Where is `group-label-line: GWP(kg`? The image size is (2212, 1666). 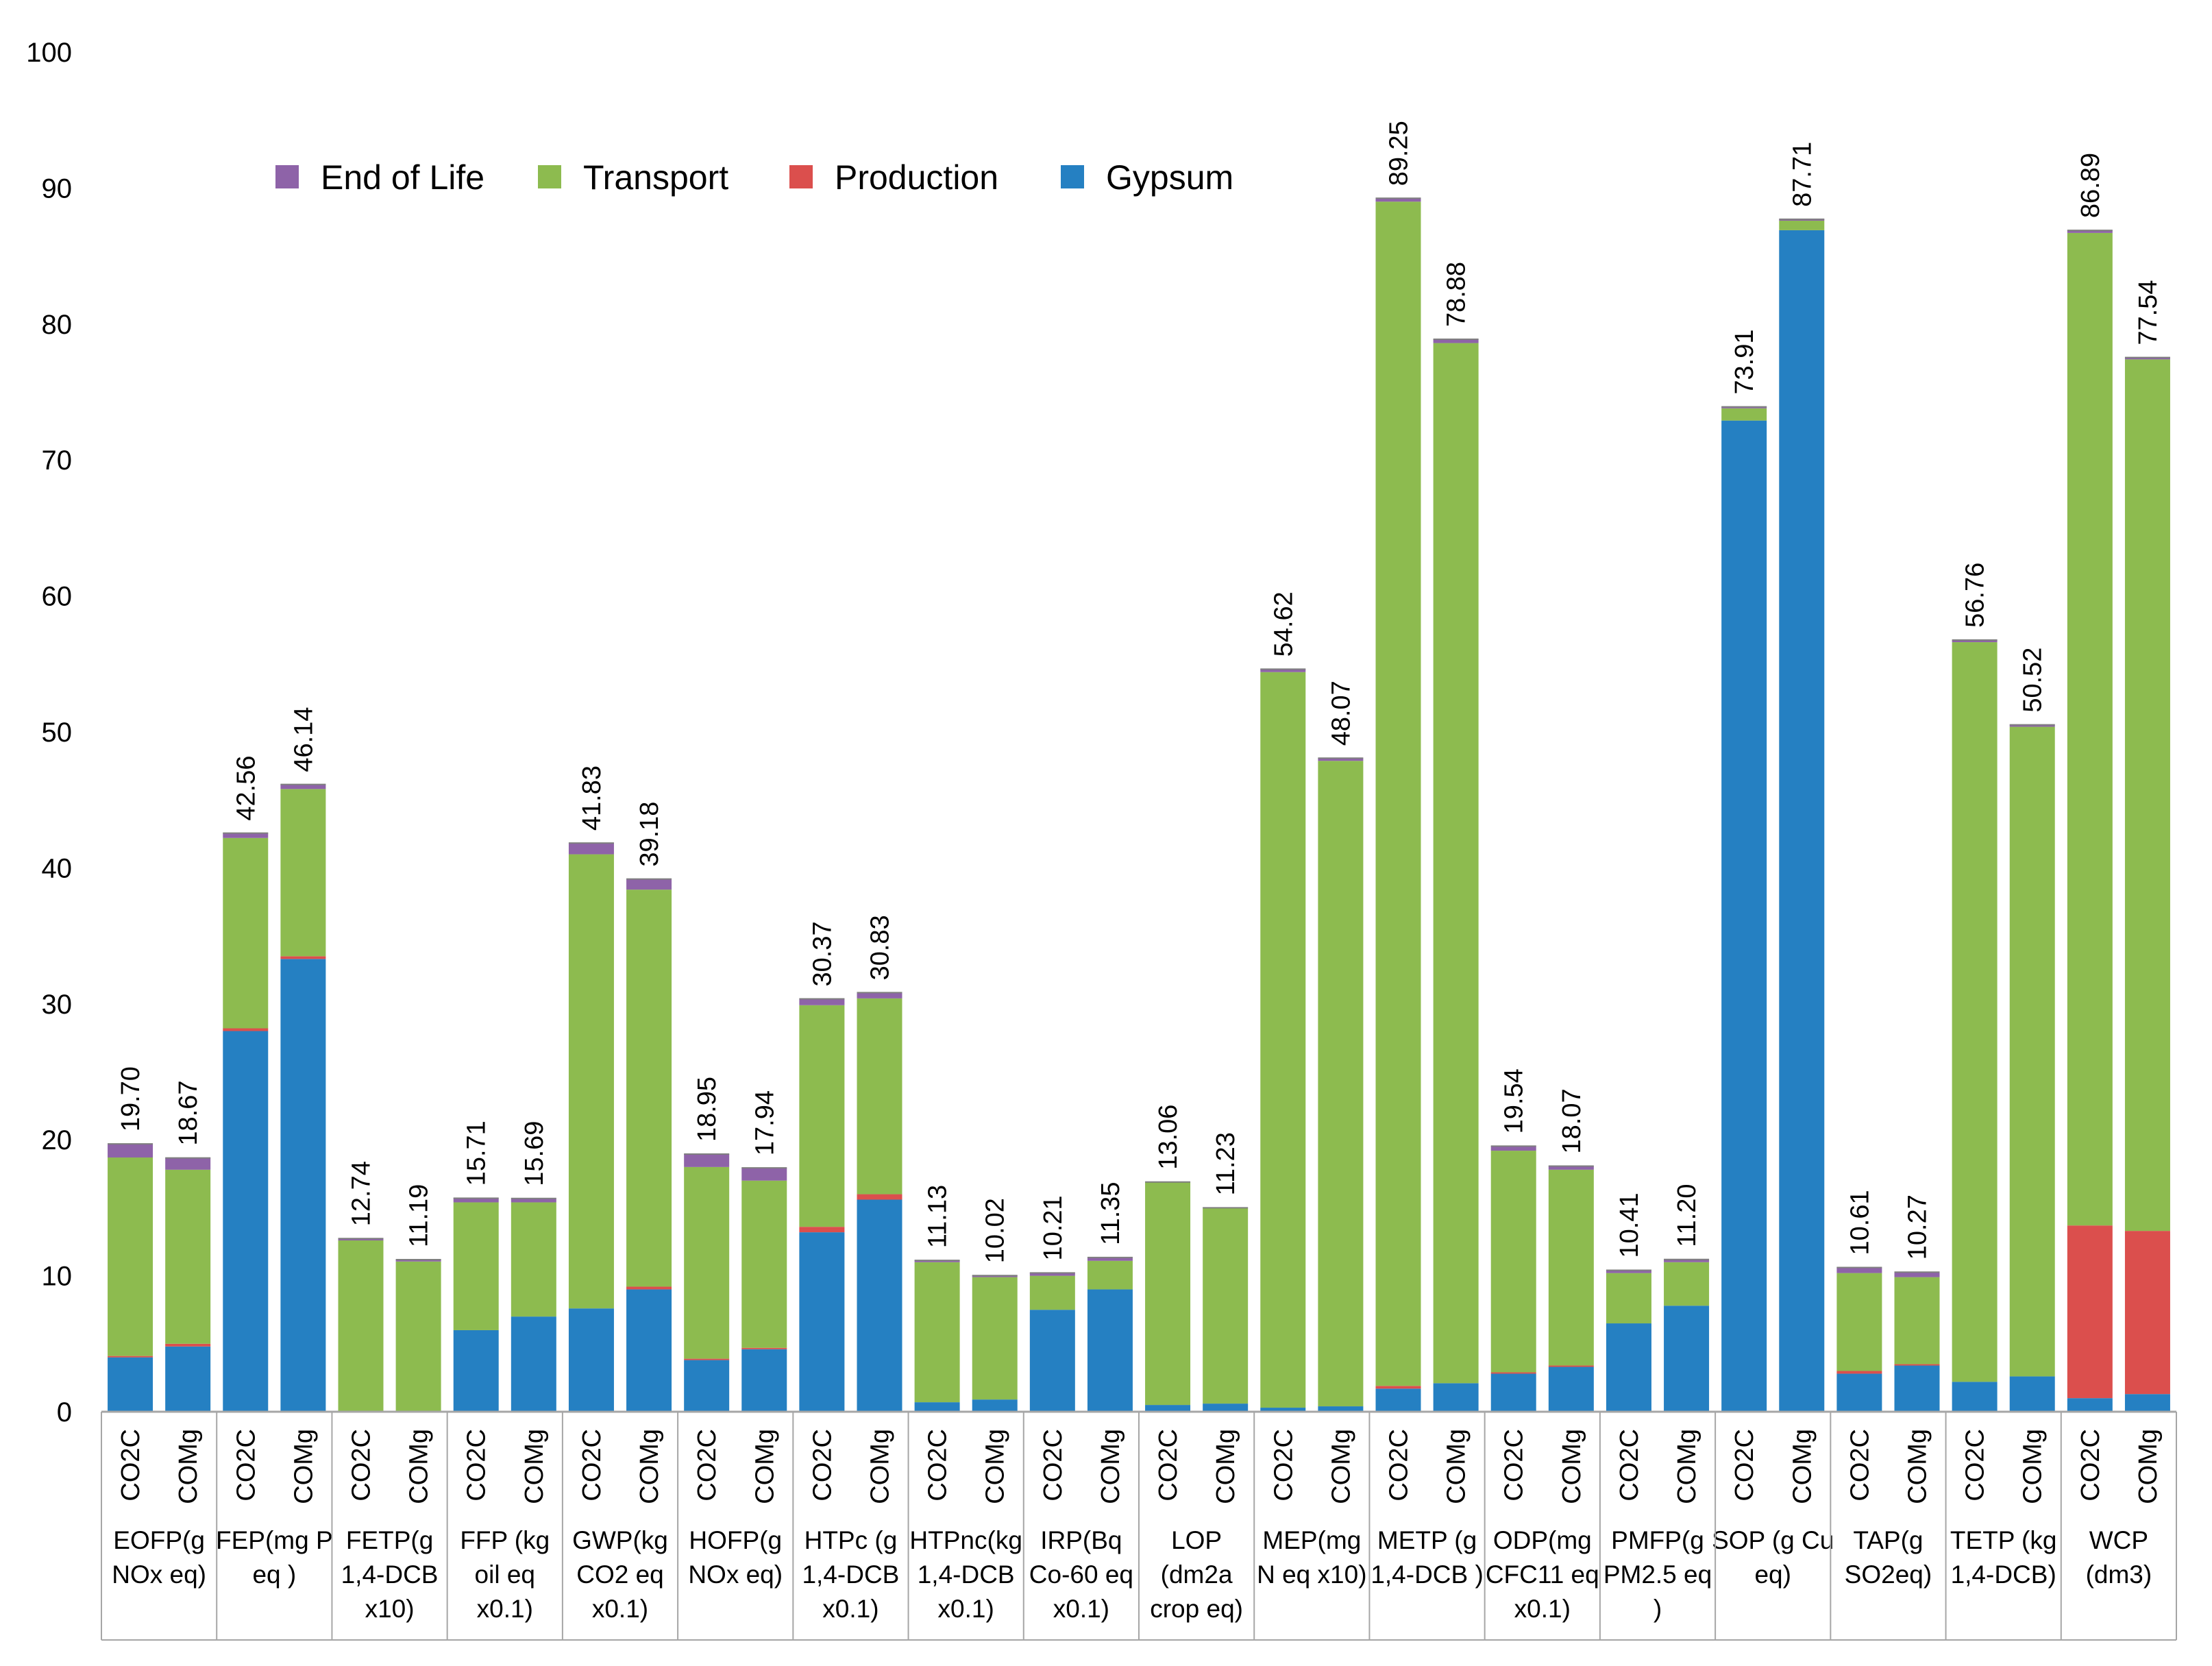 group-label-line: GWP(kg is located at coordinates (620, 1540).